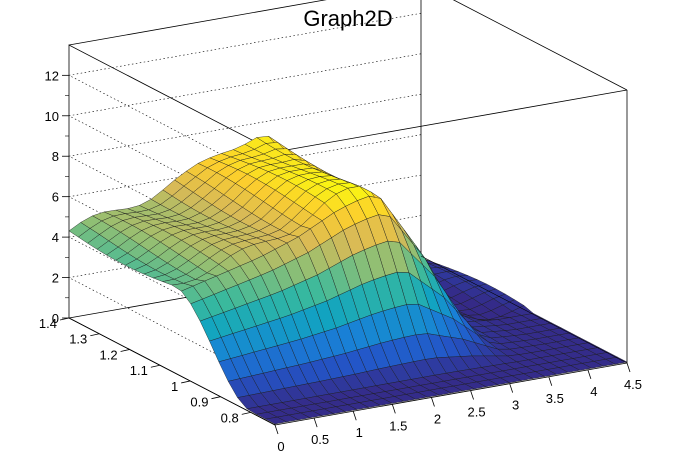 The image size is (696, 472). What do you see at coordinates (172, 371) in the screenshot?
I see `box-bottom-left-edge` at bounding box center [172, 371].